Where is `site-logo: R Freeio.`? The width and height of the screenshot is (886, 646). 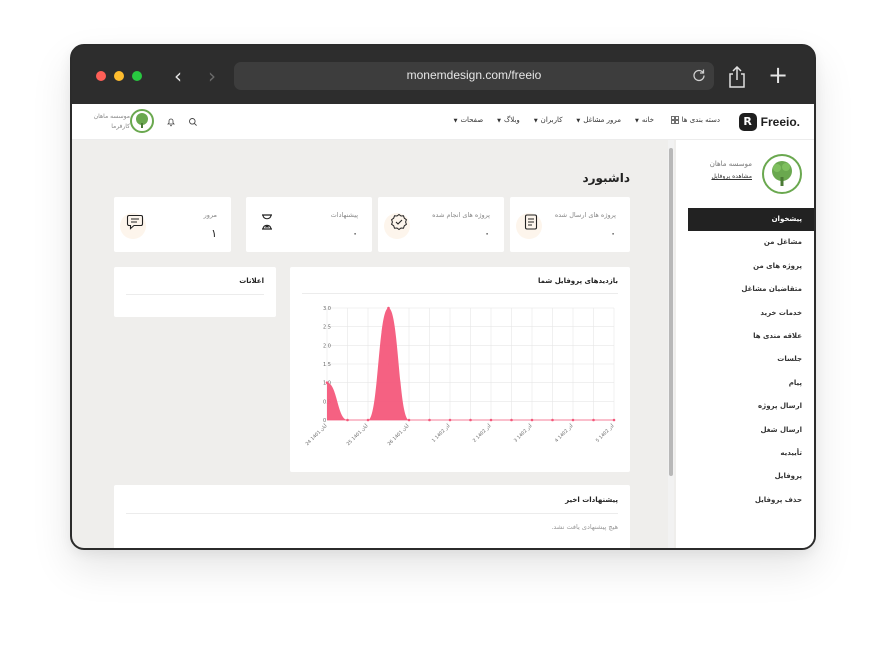 site-logo: R Freeio. is located at coordinates (769, 122).